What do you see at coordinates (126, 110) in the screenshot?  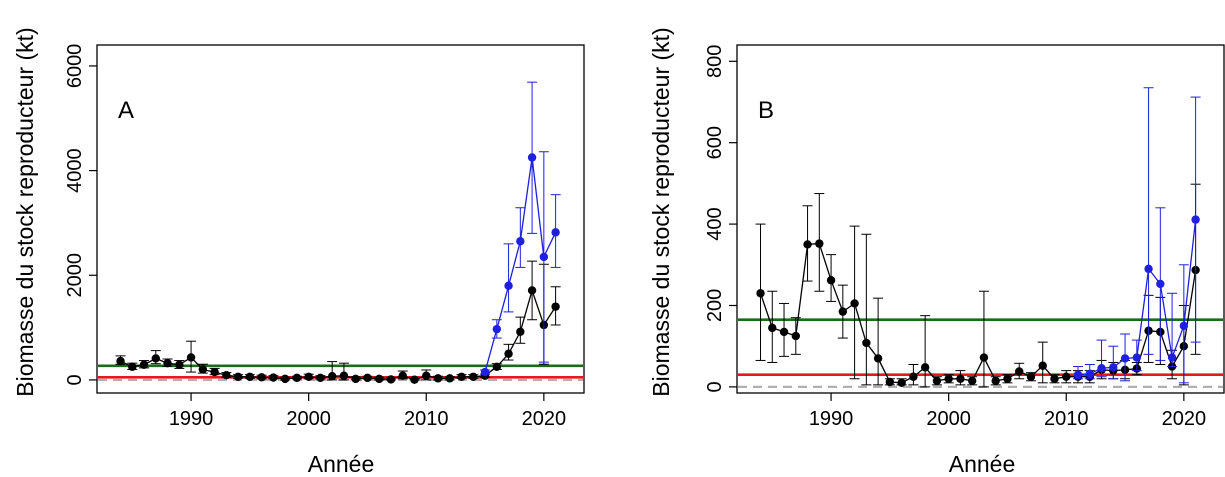 I see `panel-a-label: A` at bounding box center [126, 110].